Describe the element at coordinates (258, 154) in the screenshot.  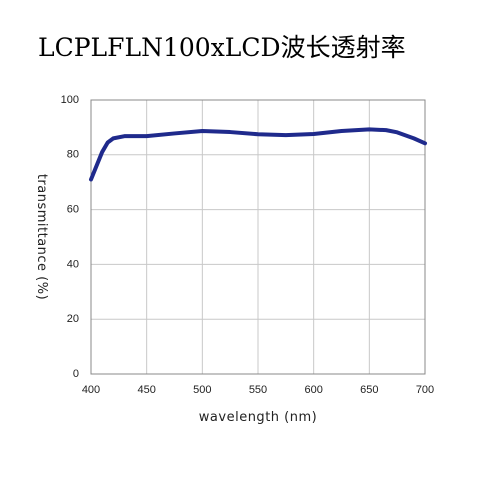
I see `data-line` at that location.